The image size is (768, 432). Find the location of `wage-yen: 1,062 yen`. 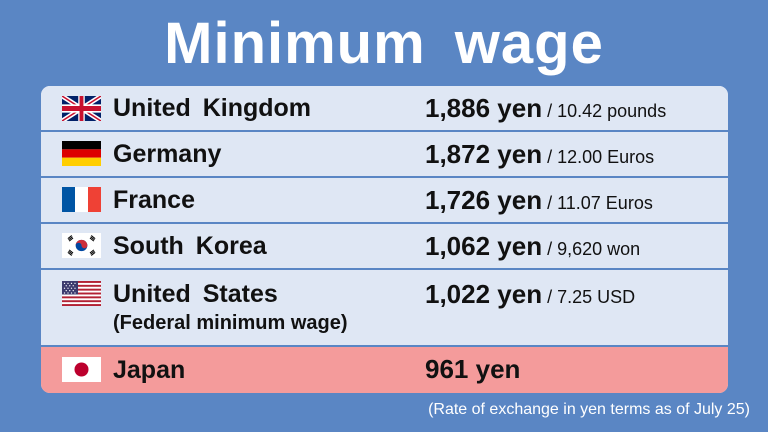

wage-yen: 1,062 yen is located at coordinates (484, 246).